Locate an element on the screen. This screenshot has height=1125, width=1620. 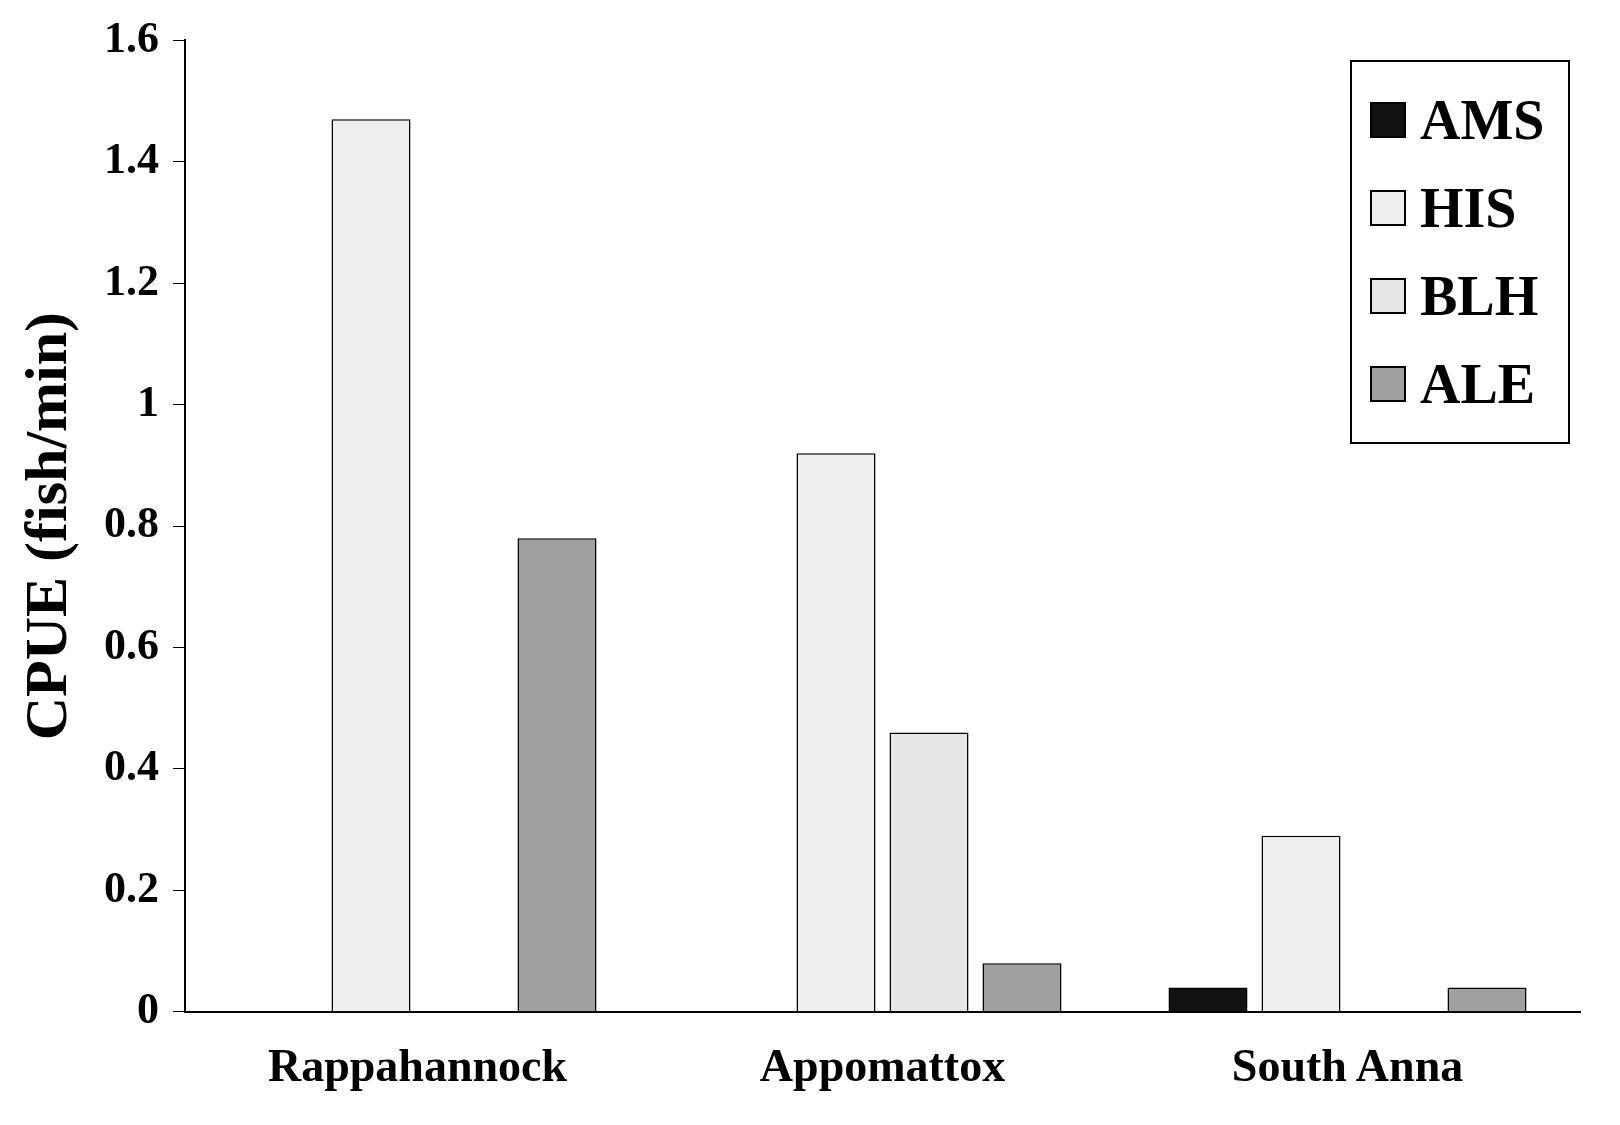
legend-label: BLH is located at coordinates (1479, 296).